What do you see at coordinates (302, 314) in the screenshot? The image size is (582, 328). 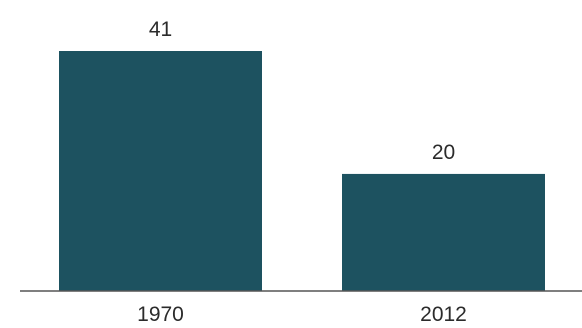 I see `x-tick-labels-group: 1970 2012` at bounding box center [302, 314].